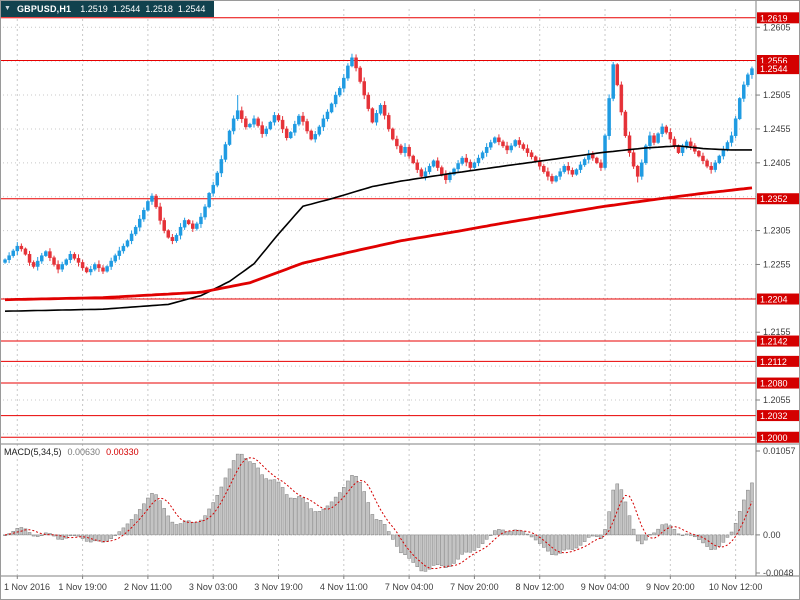  What do you see at coordinates (779, 451) in the screenshot?
I see `macd-tick-label: 0.01057` at bounding box center [779, 451].